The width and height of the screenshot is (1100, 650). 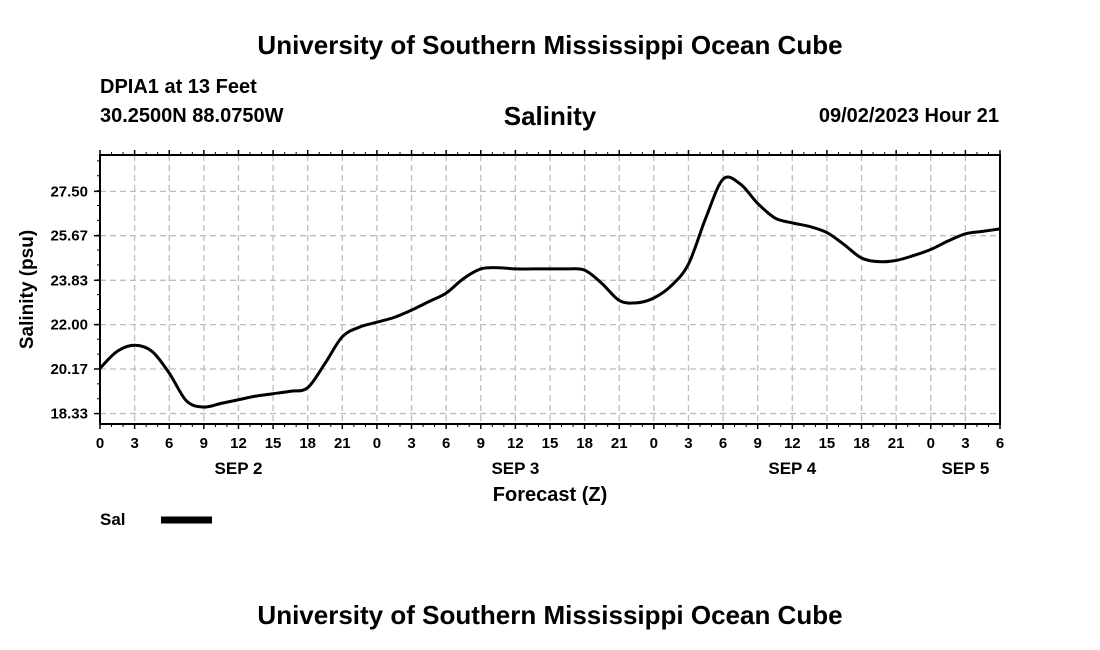 What do you see at coordinates (69, 369) in the screenshot?
I see `y-tick-label: 20.17` at bounding box center [69, 369].